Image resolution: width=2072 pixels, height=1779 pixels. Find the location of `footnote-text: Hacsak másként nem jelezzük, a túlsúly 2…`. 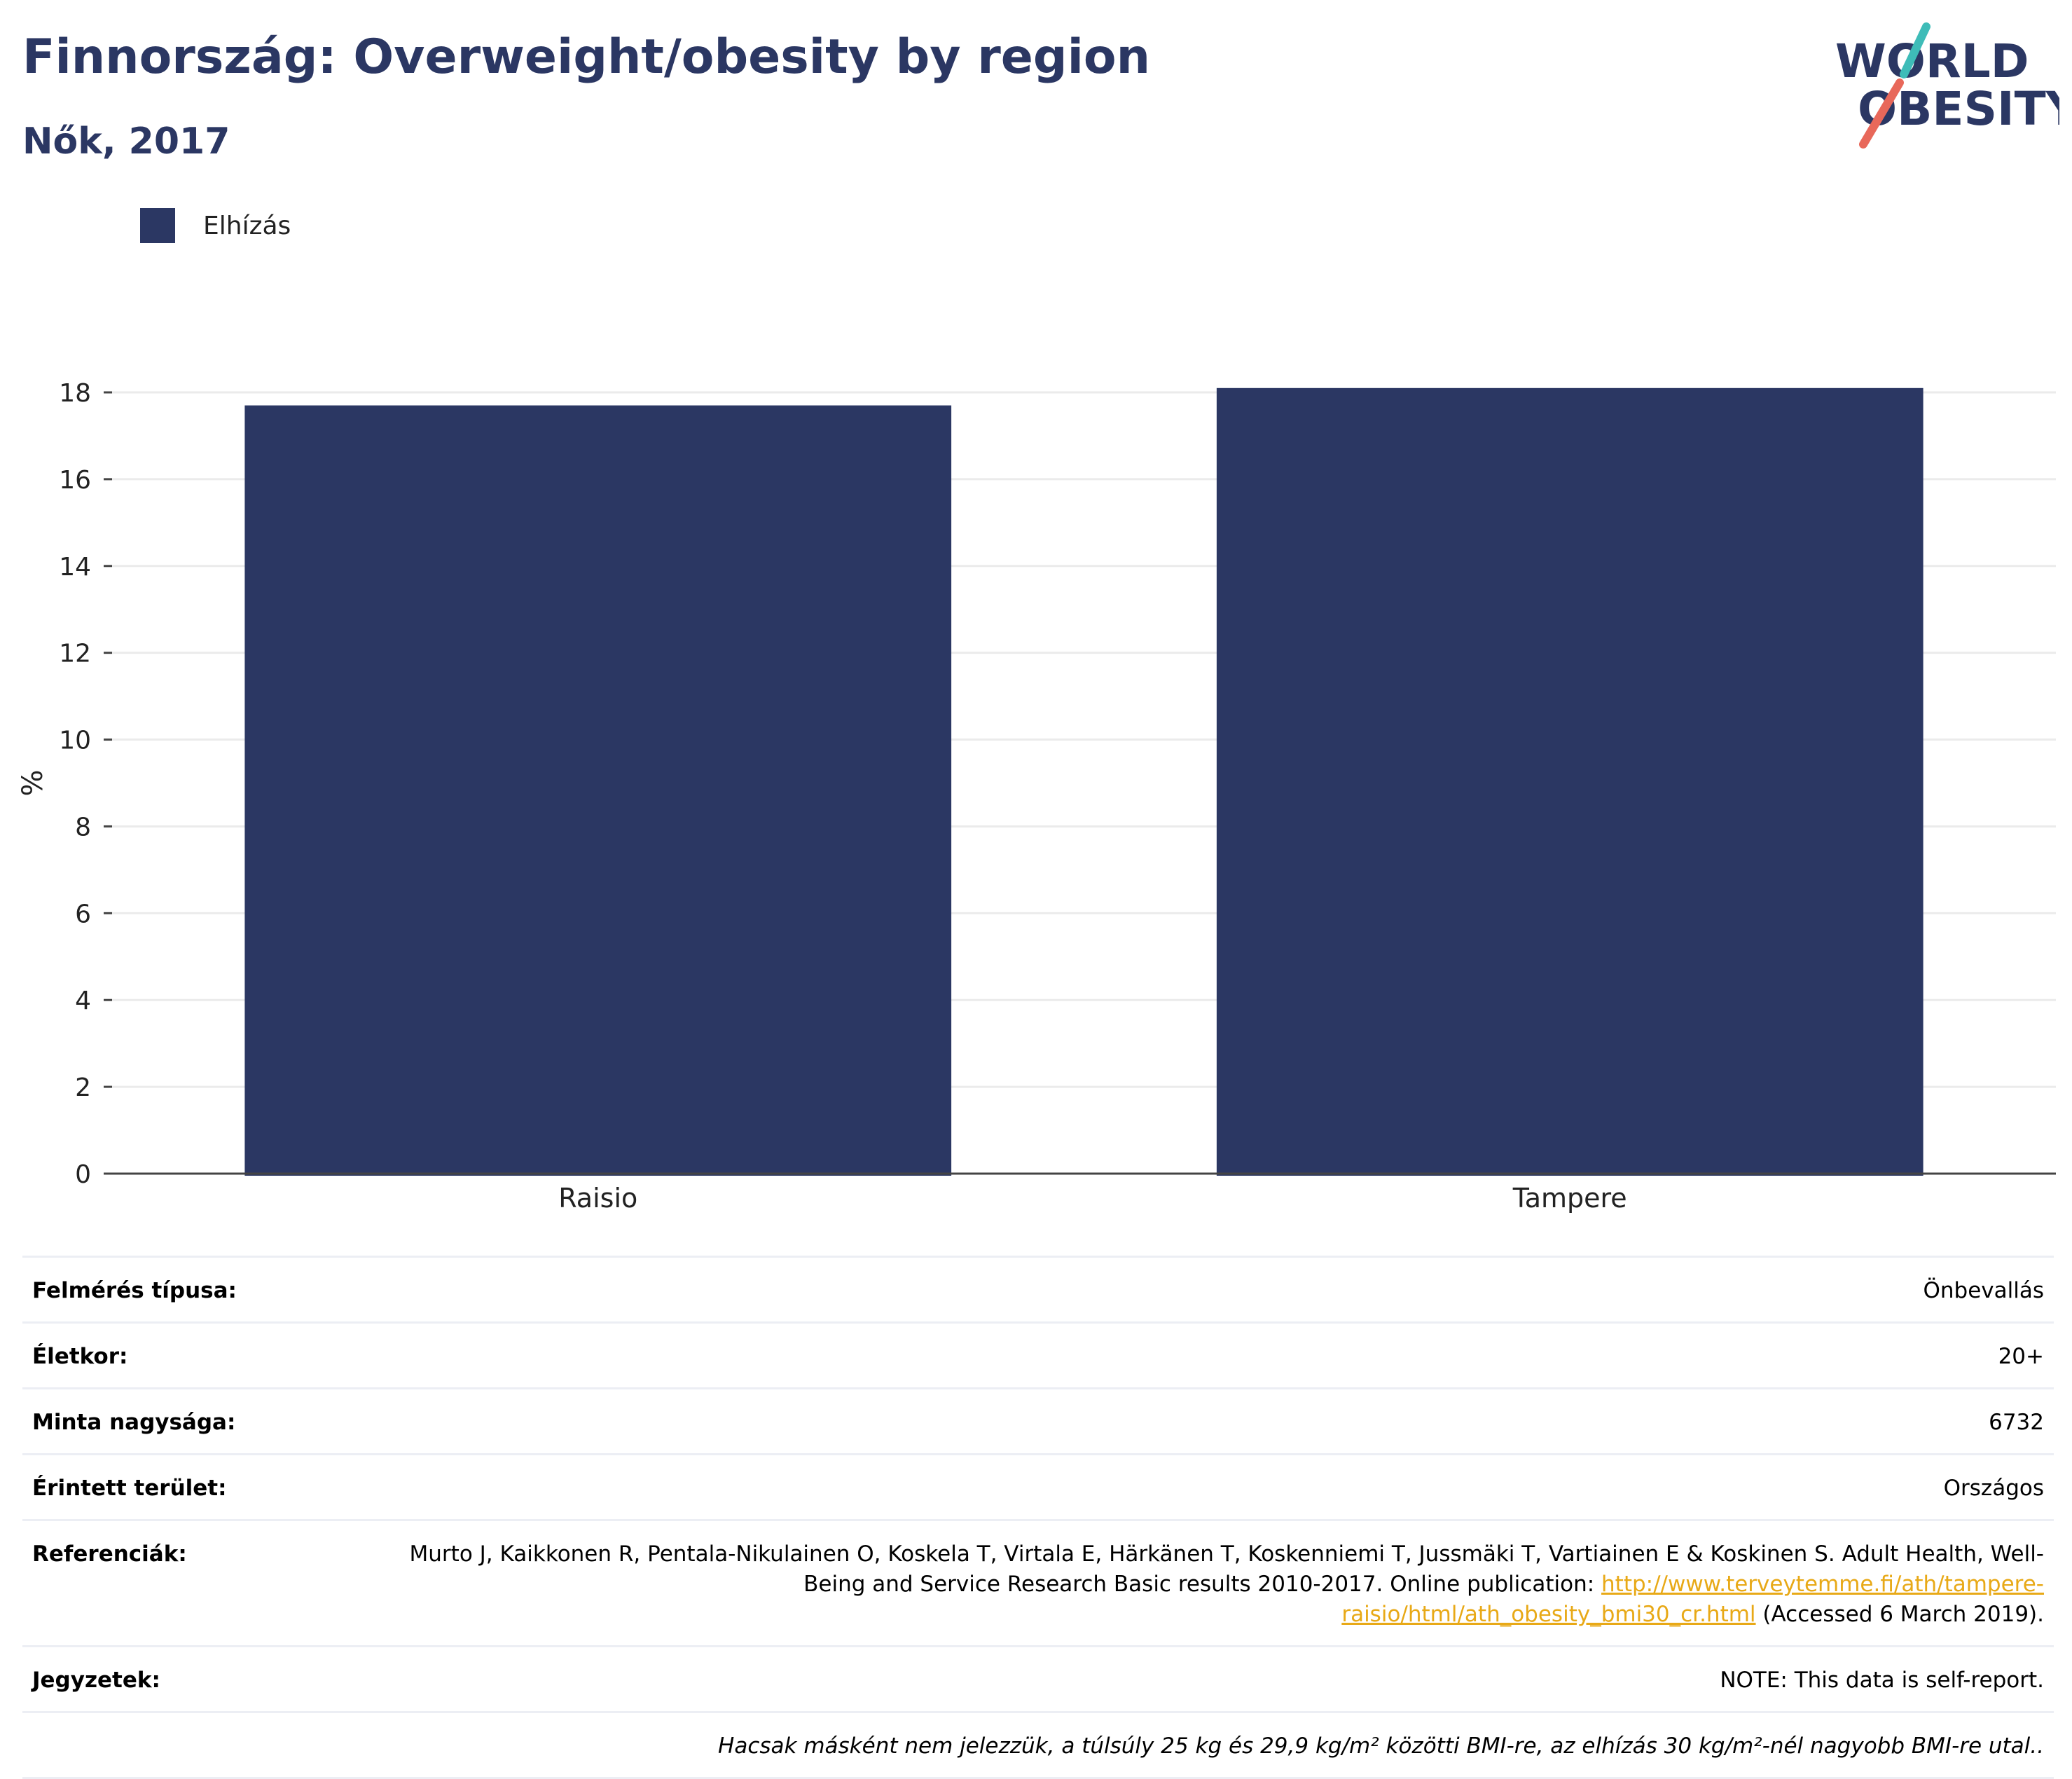

footnote-text: Hacsak másként nem jelezzük, a túlsúly 2… is located at coordinates (1381, 1746).